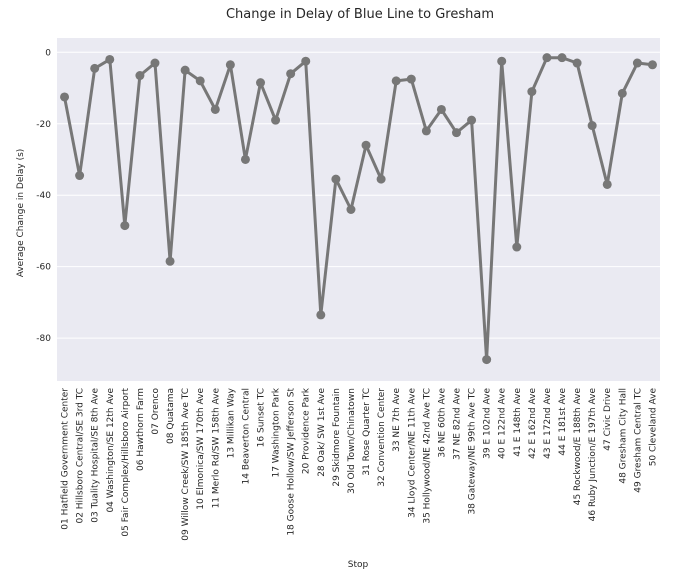  What do you see at coordinates (43, 339) in the screenshot?
I see `y-tick-label: -80` at bounding box center [43, 339].